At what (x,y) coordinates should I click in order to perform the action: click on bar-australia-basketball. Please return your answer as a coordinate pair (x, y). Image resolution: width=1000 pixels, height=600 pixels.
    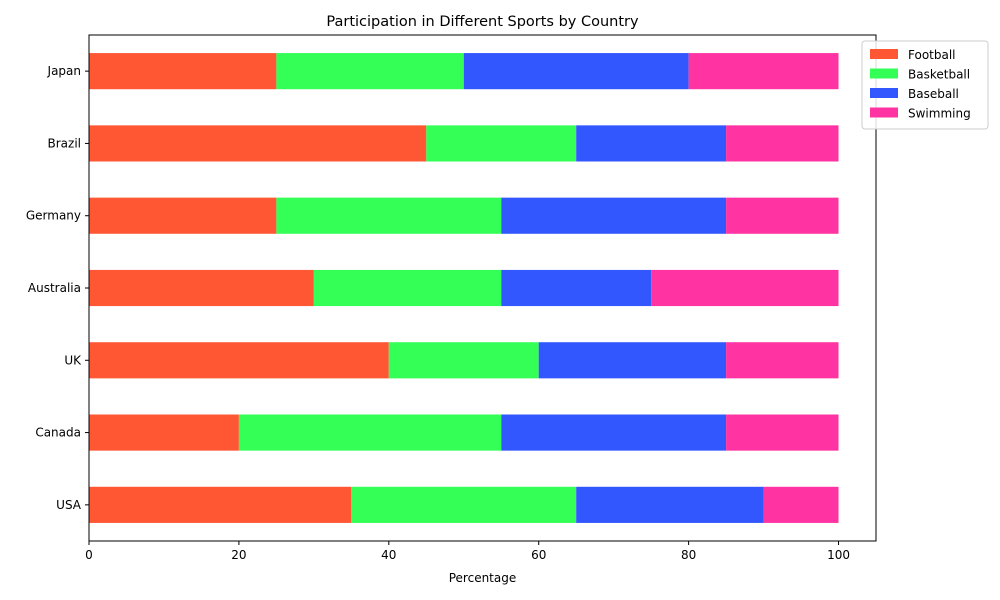
    Looking at the image, I should click on (407, 288).